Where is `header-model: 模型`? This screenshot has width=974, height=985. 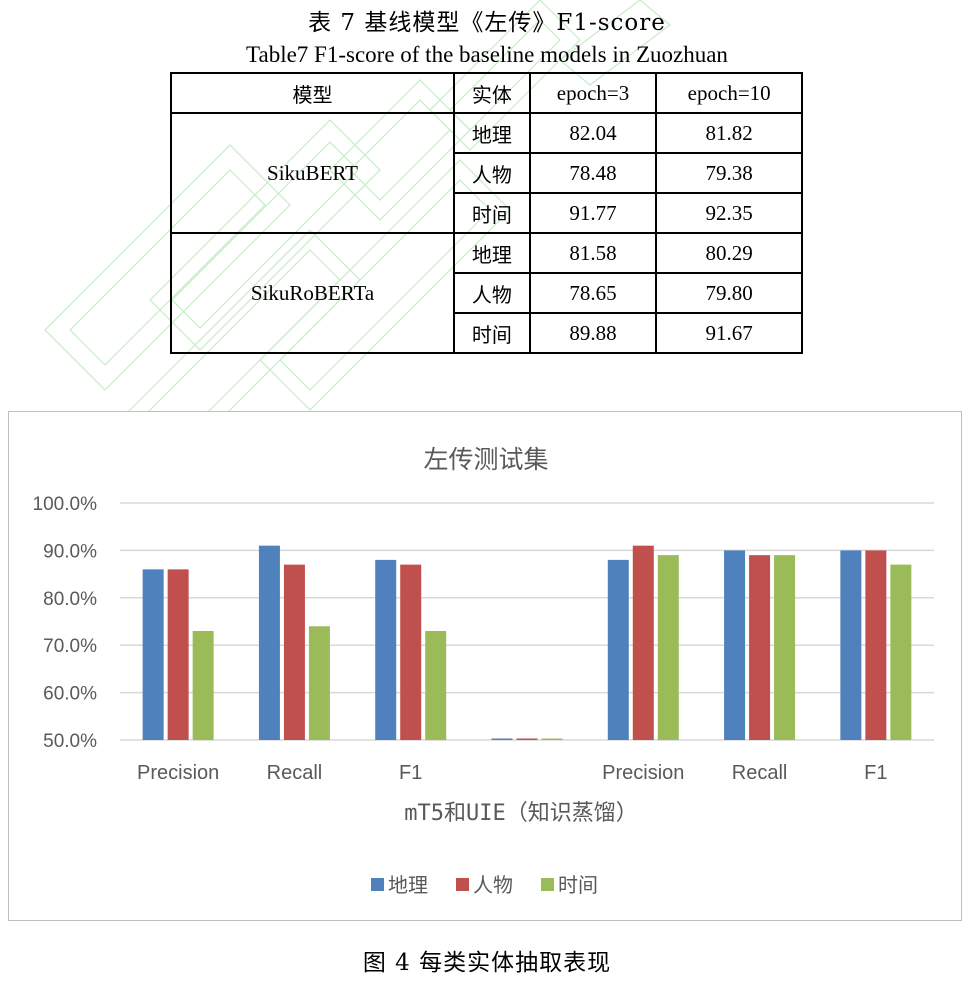
header-model: 模型 is located at coordinates (312, 93).